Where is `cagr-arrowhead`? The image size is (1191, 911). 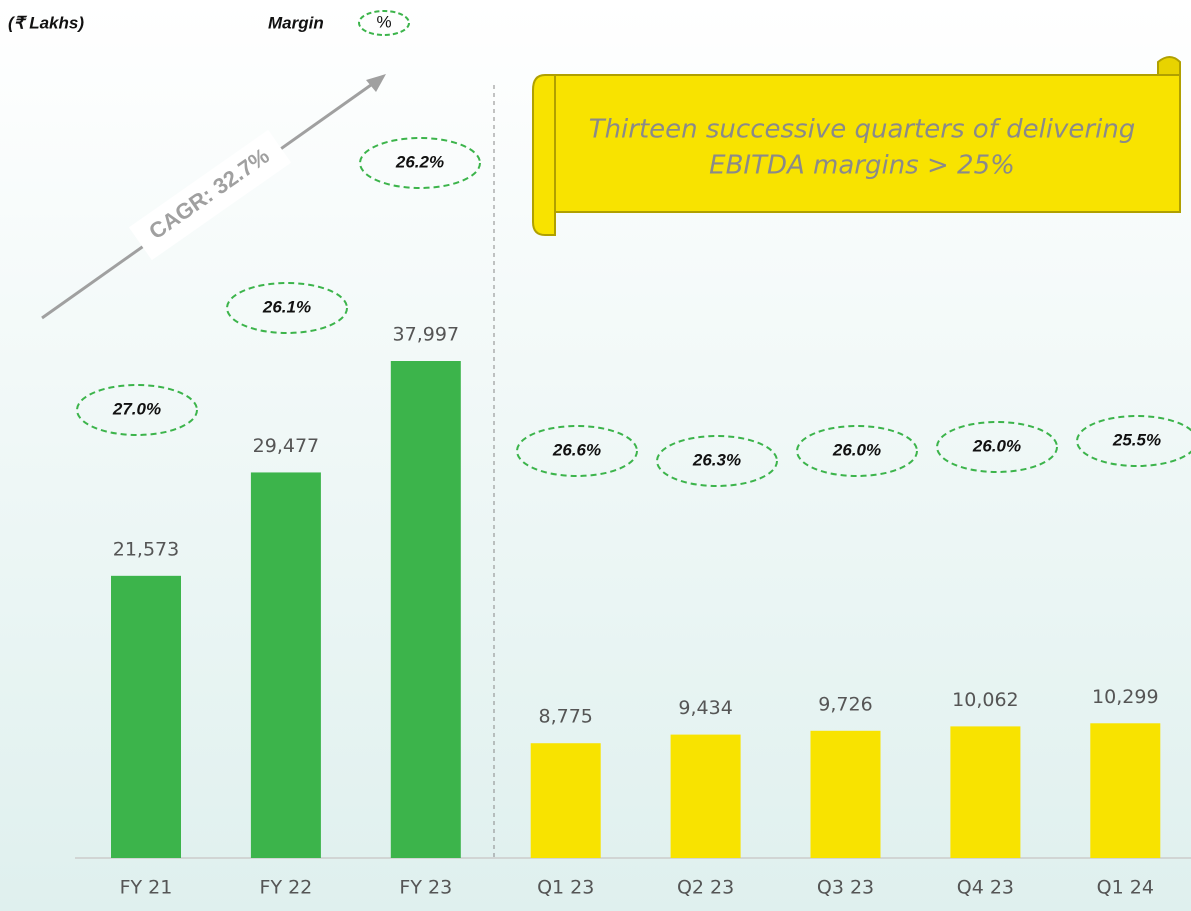 cagr-arrowhead is located at coordinates (376, 83).